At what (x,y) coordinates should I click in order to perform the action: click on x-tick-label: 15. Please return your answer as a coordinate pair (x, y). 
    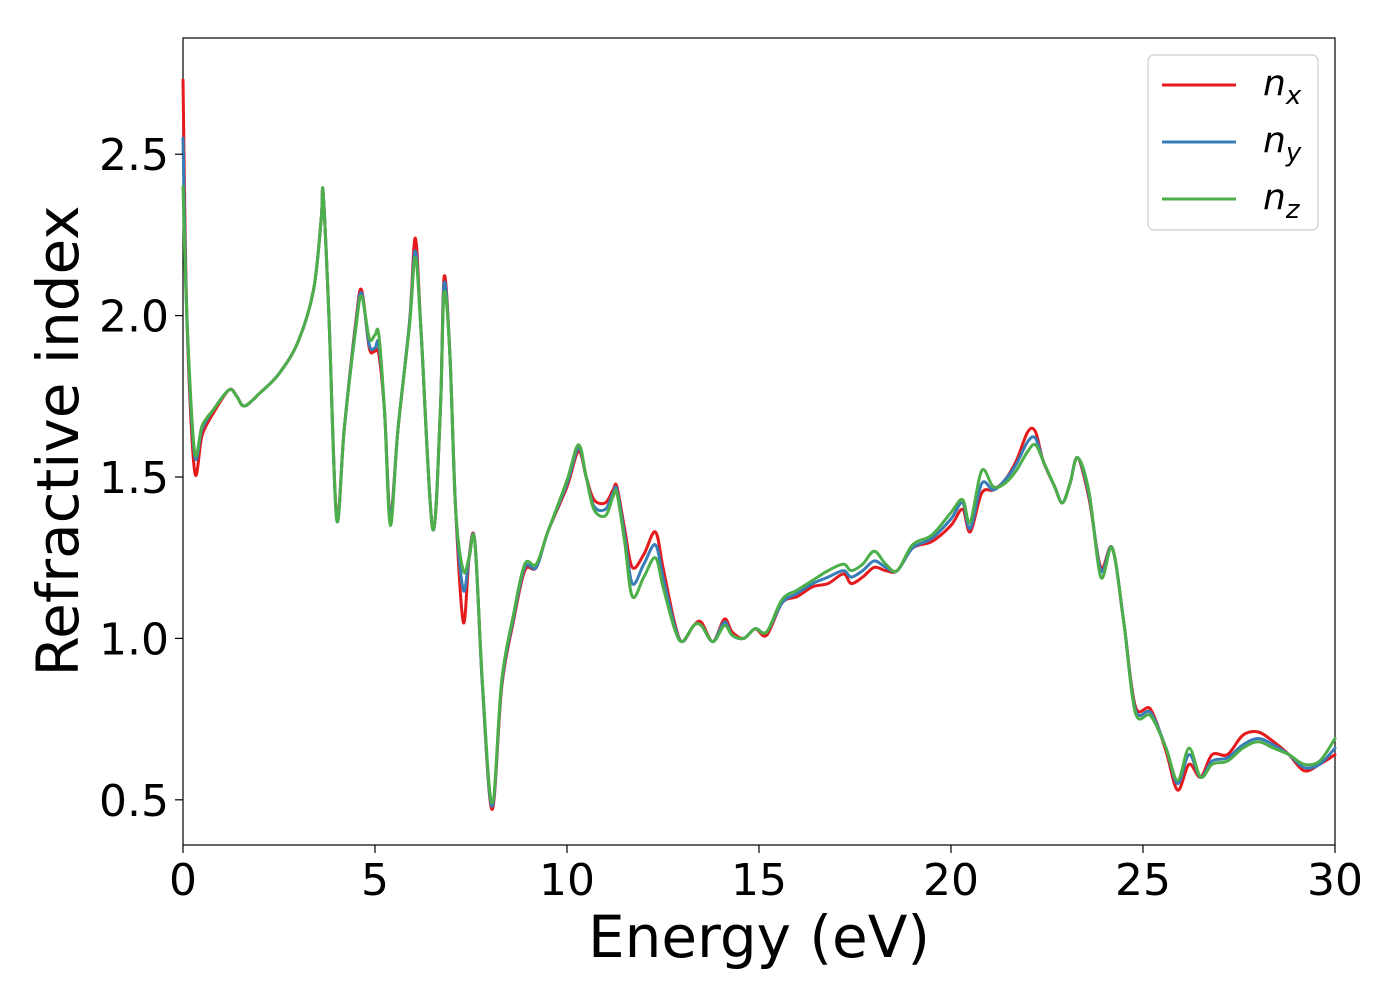
    Looking at the image, I should click on (759, 880).